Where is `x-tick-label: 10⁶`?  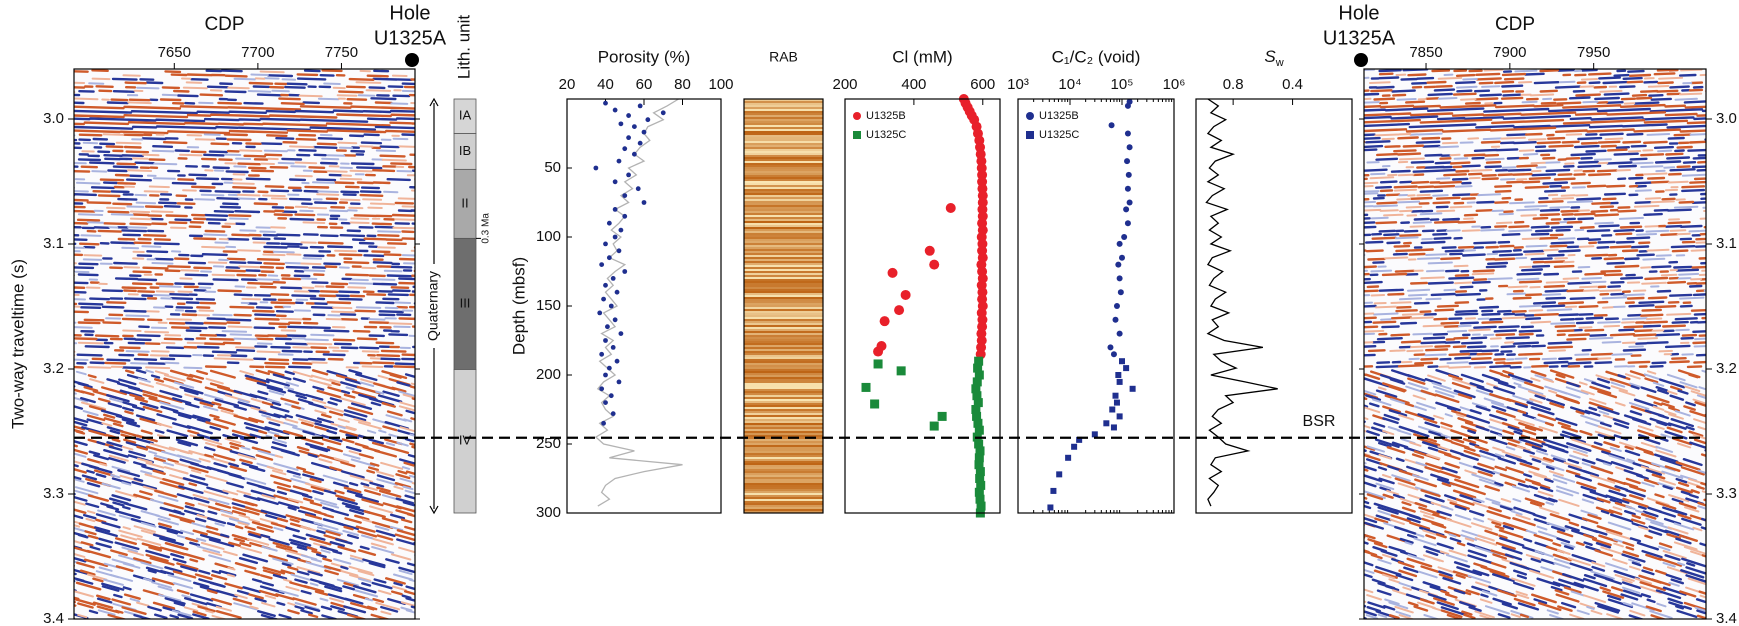
x-tick-label: 10⁶ is located at coordinates (1174, 84).